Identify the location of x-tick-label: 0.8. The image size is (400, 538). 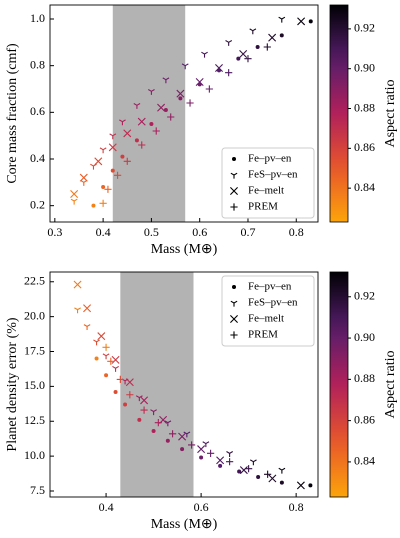
(296, 232).